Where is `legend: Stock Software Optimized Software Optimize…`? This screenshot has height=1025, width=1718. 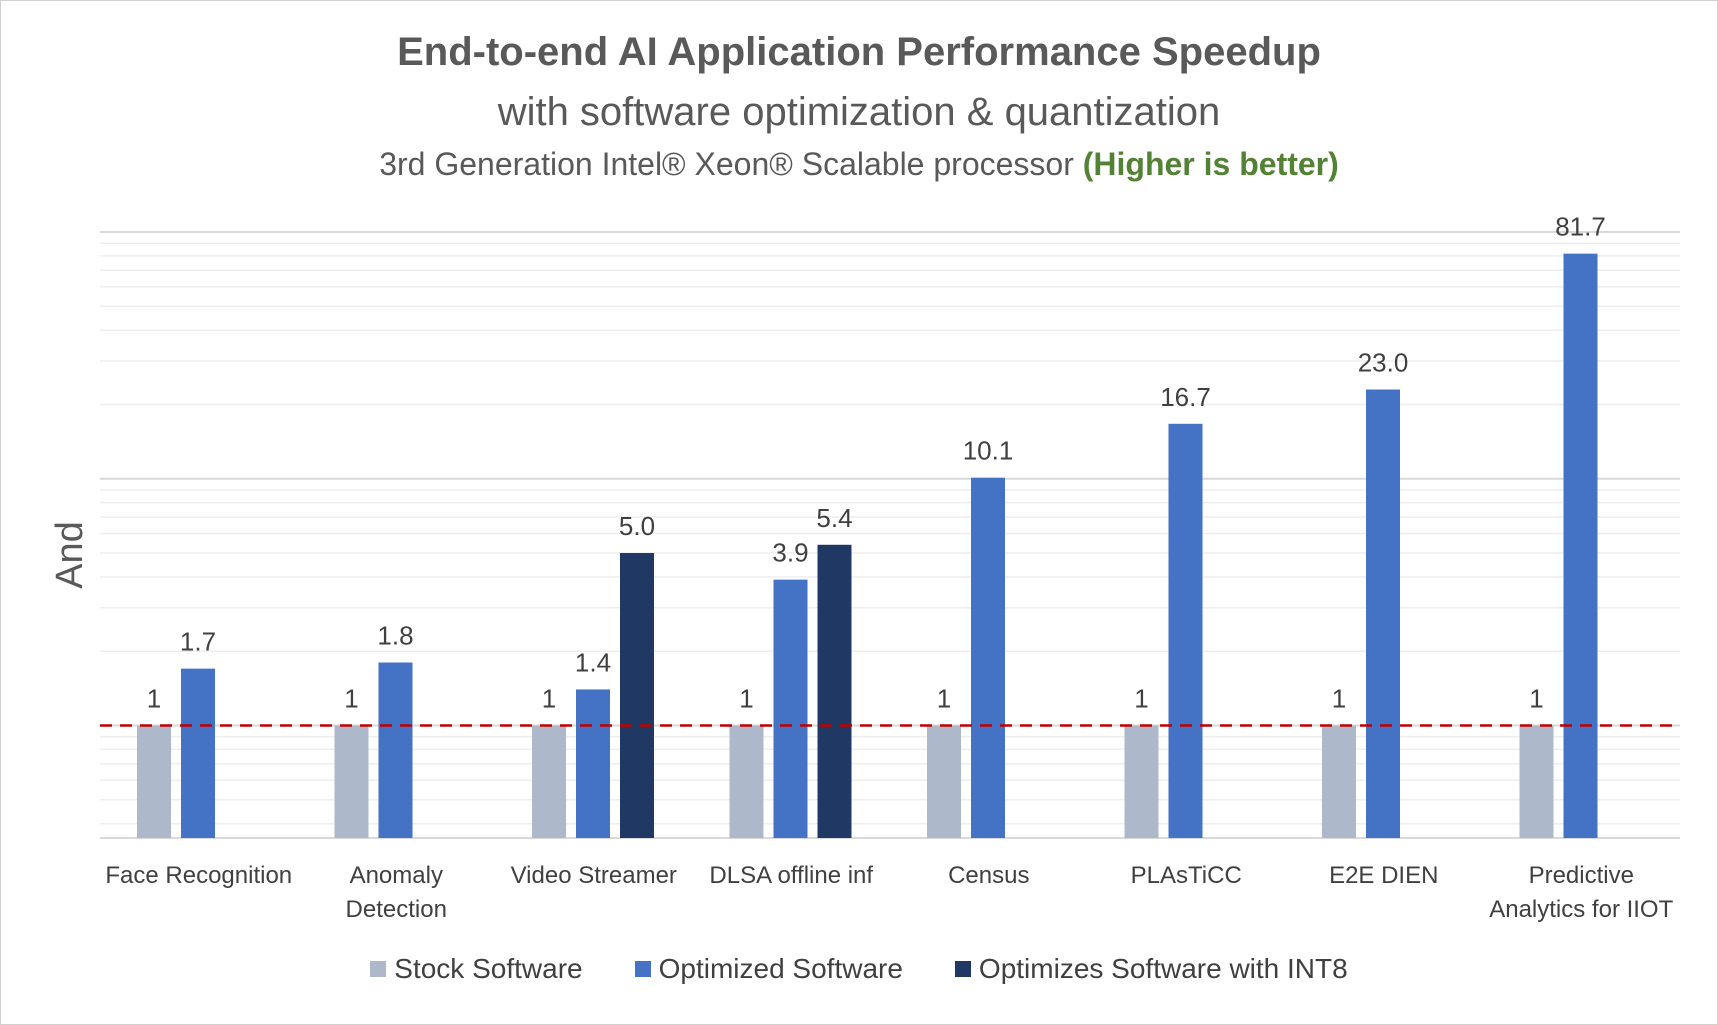
legend: Stock Software Optimized Software Optimize… is located at coordinates (859, 969).